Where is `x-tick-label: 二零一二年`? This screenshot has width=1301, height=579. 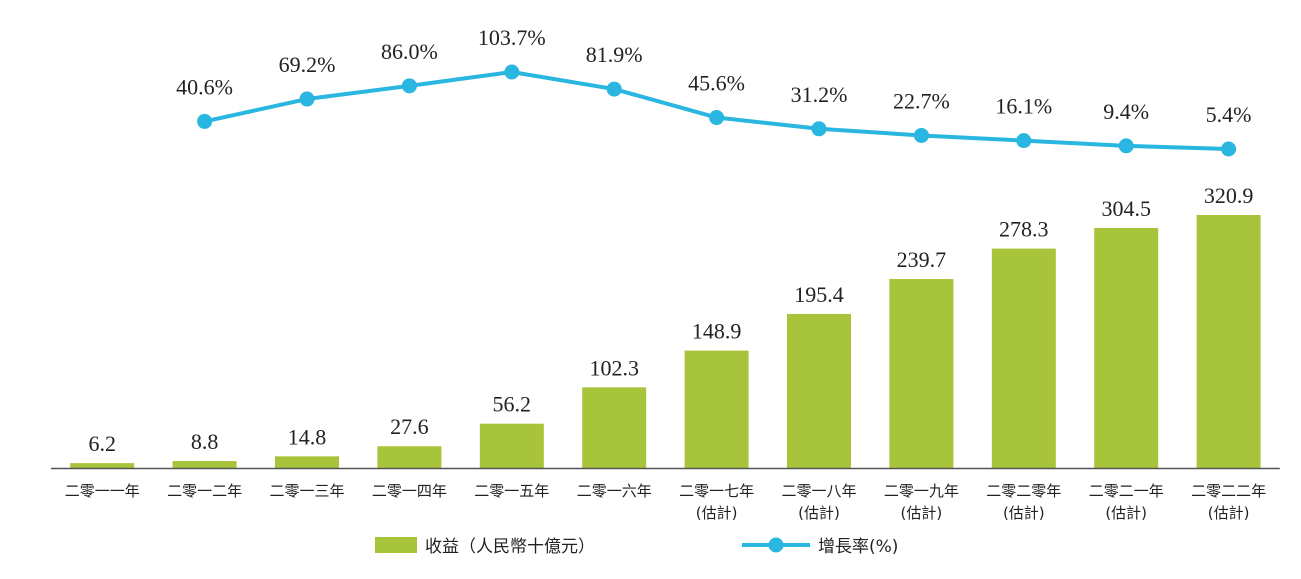 x-tick-label: 二零一二年 is located at coordinates (204, 491).